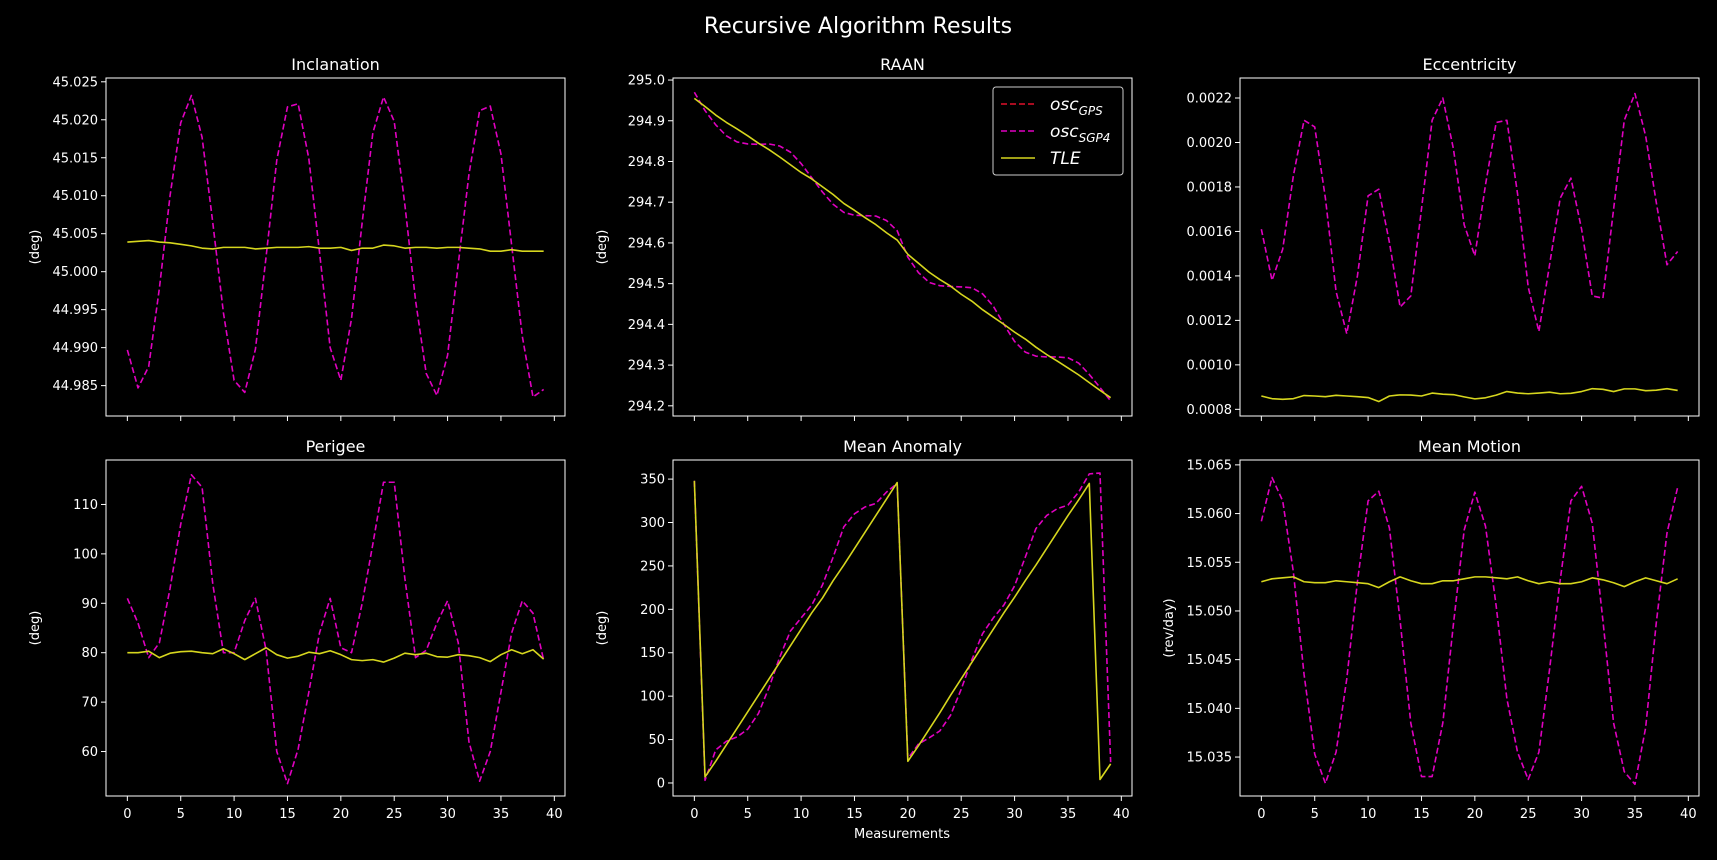 This screenshot has height=860, width=1717. Describe the element at coordinates (652, 566) in the screenshot. I see `y-tick-label: 250` at that location.